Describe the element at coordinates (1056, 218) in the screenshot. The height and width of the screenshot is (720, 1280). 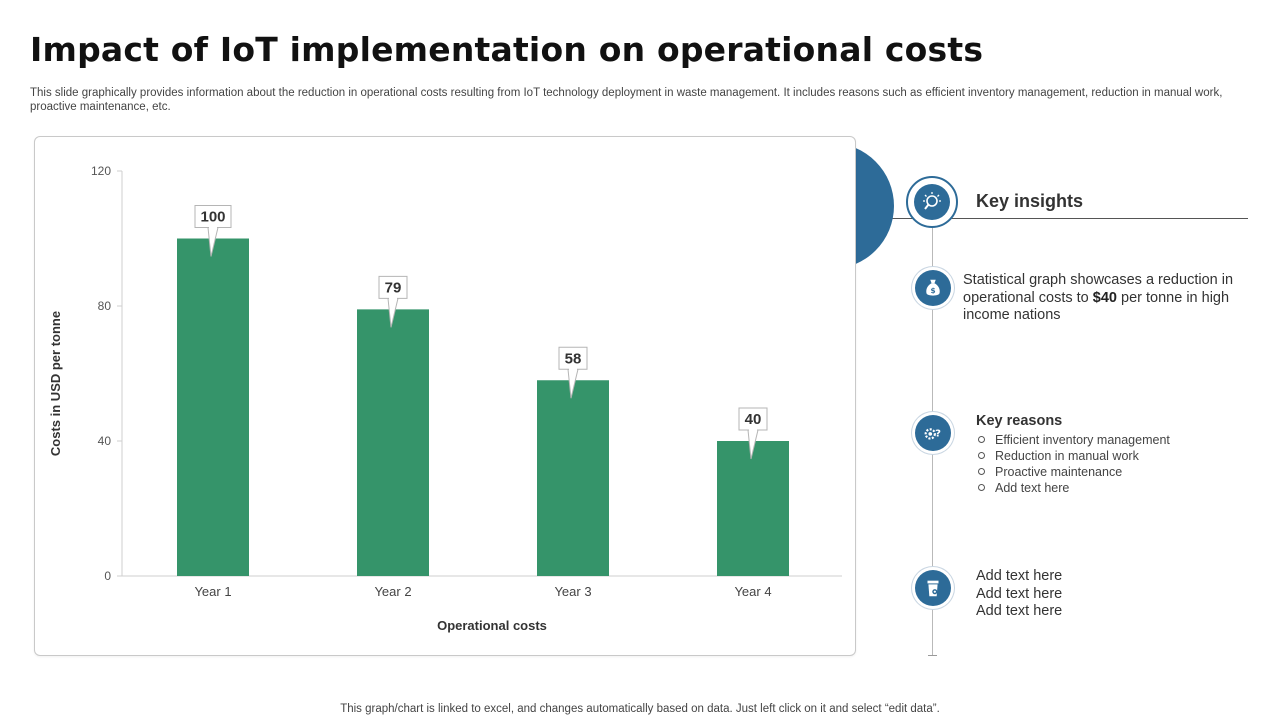
I see `key-insights-underline` at that location.